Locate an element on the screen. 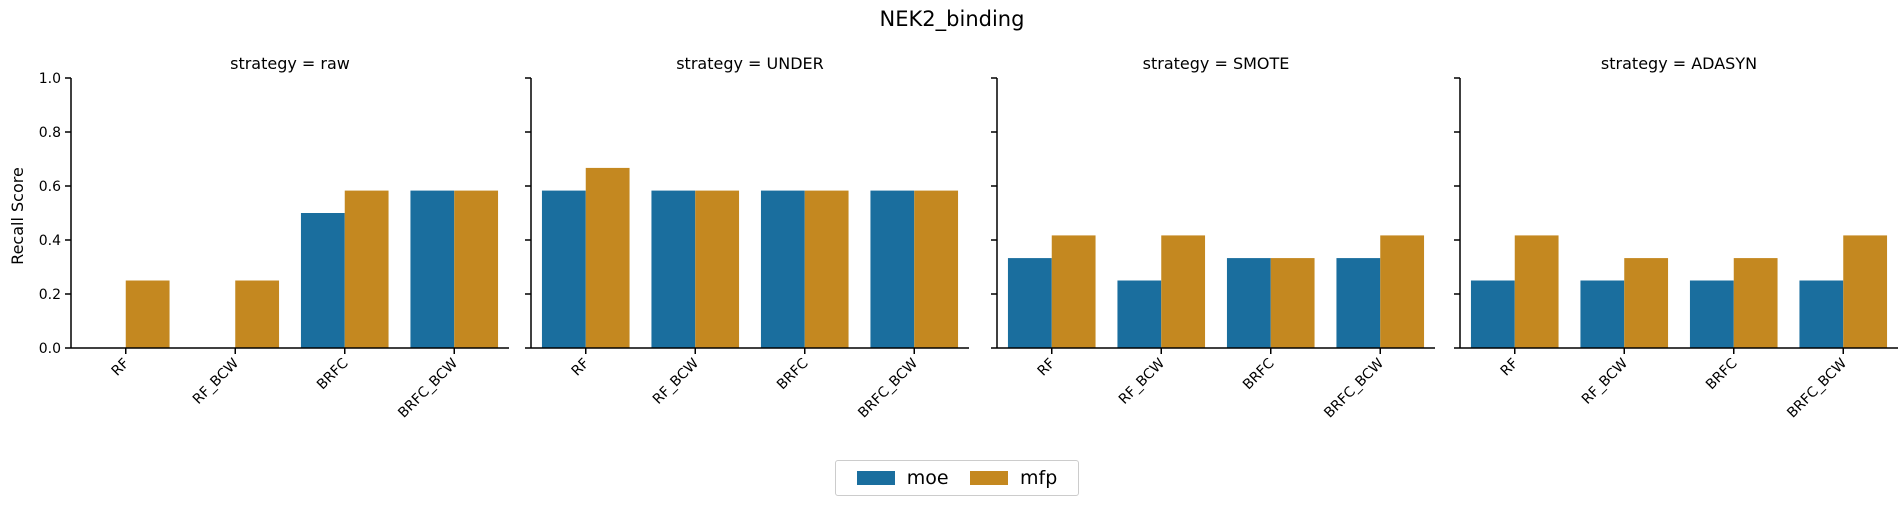 The image size is (1904, 505). x-tick-label-1: BRFC is located at coordinates (793, 374).